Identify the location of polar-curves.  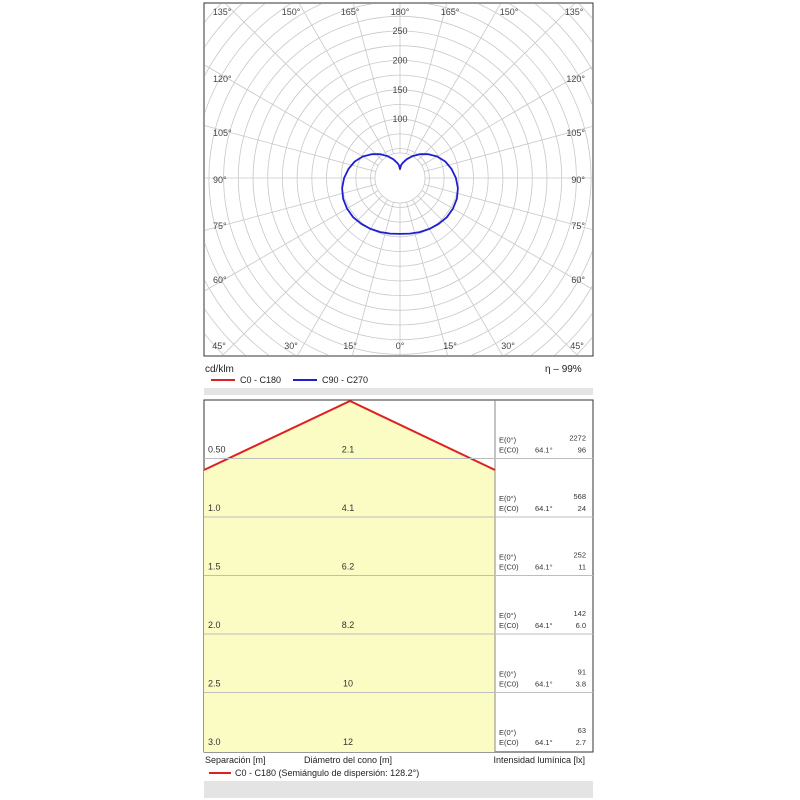
(400, 194).